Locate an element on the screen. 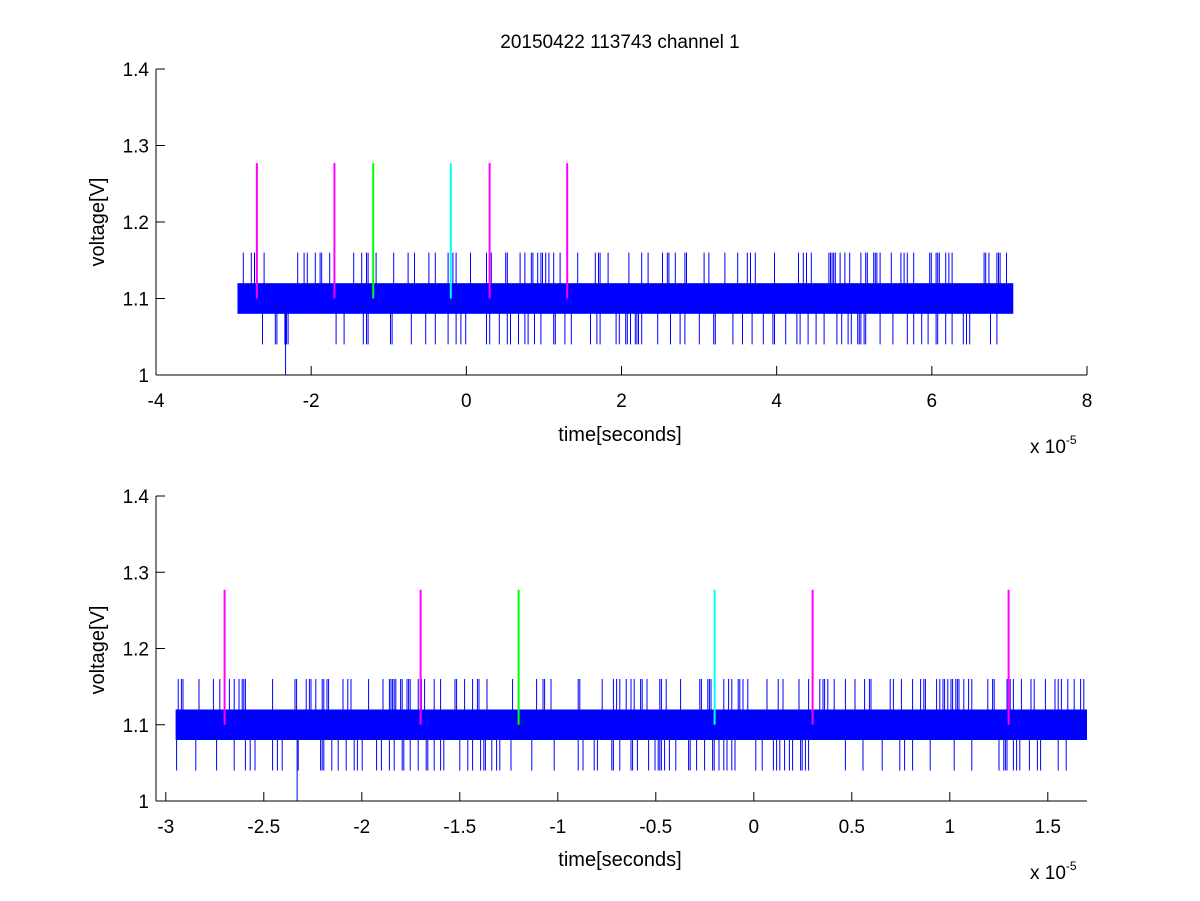 Image resolution: width=1200 pixels, height=901 pixels. plot-top-ytick-label-2: 1.2 is located at coordinates (136, 223).